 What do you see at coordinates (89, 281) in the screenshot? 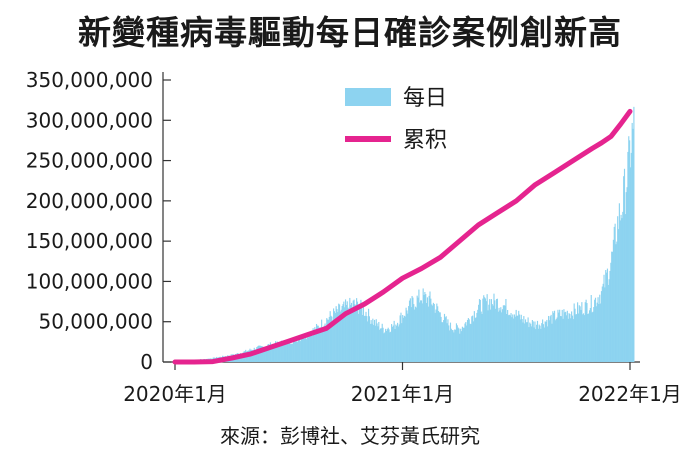
I see `y-tick-label: 100,000,000` at bounding box center [89, 281].